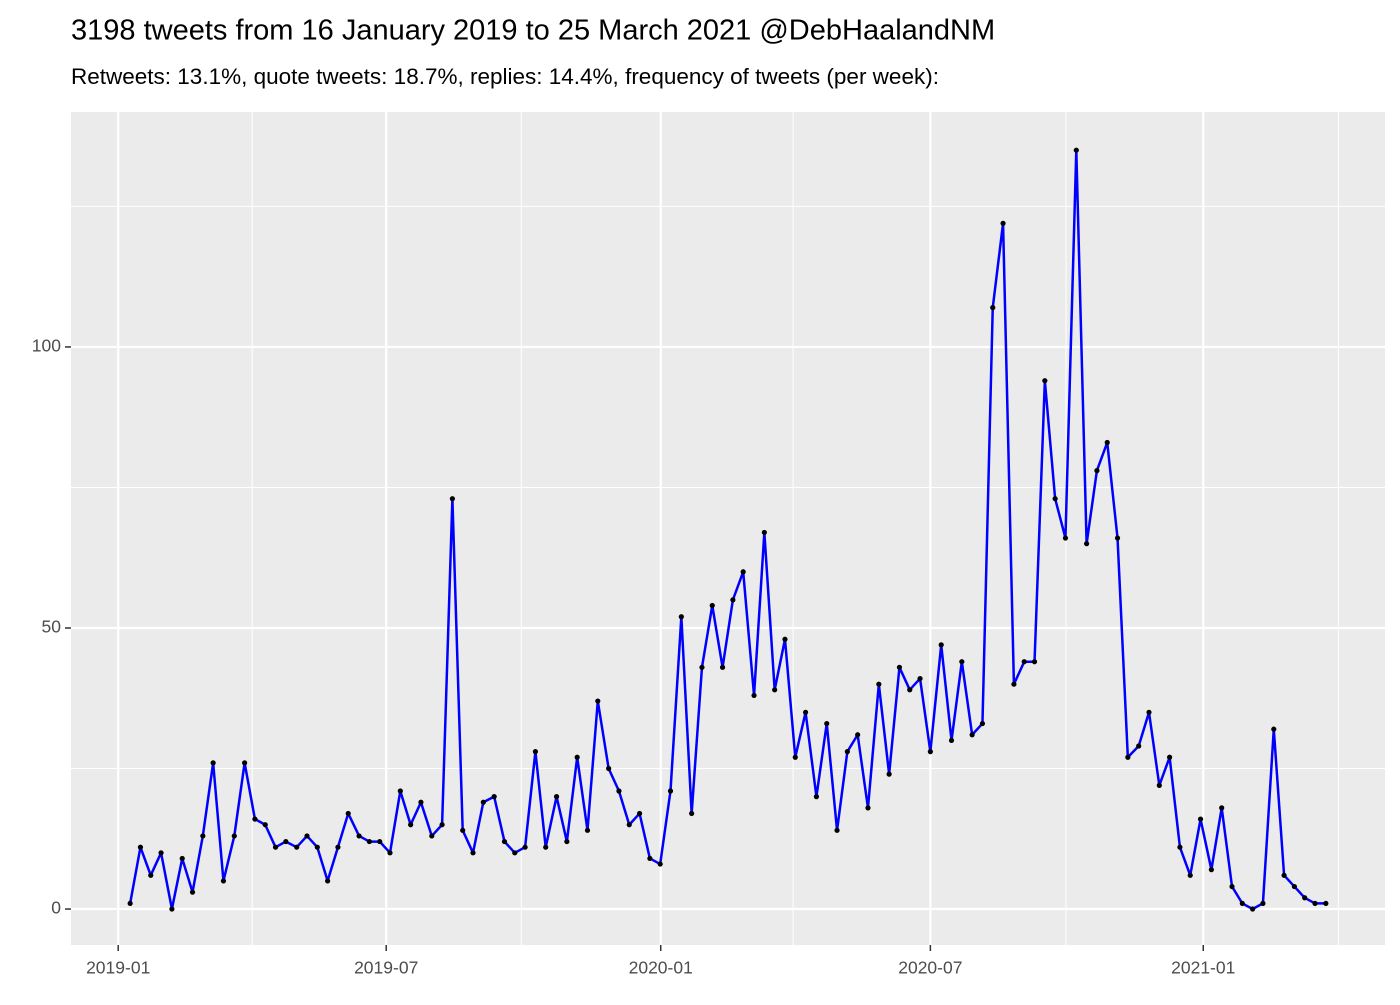 This screenshot has width=1400, height=1005. I want to click on x-tick-label: 2021-01, so click(1203, 968).